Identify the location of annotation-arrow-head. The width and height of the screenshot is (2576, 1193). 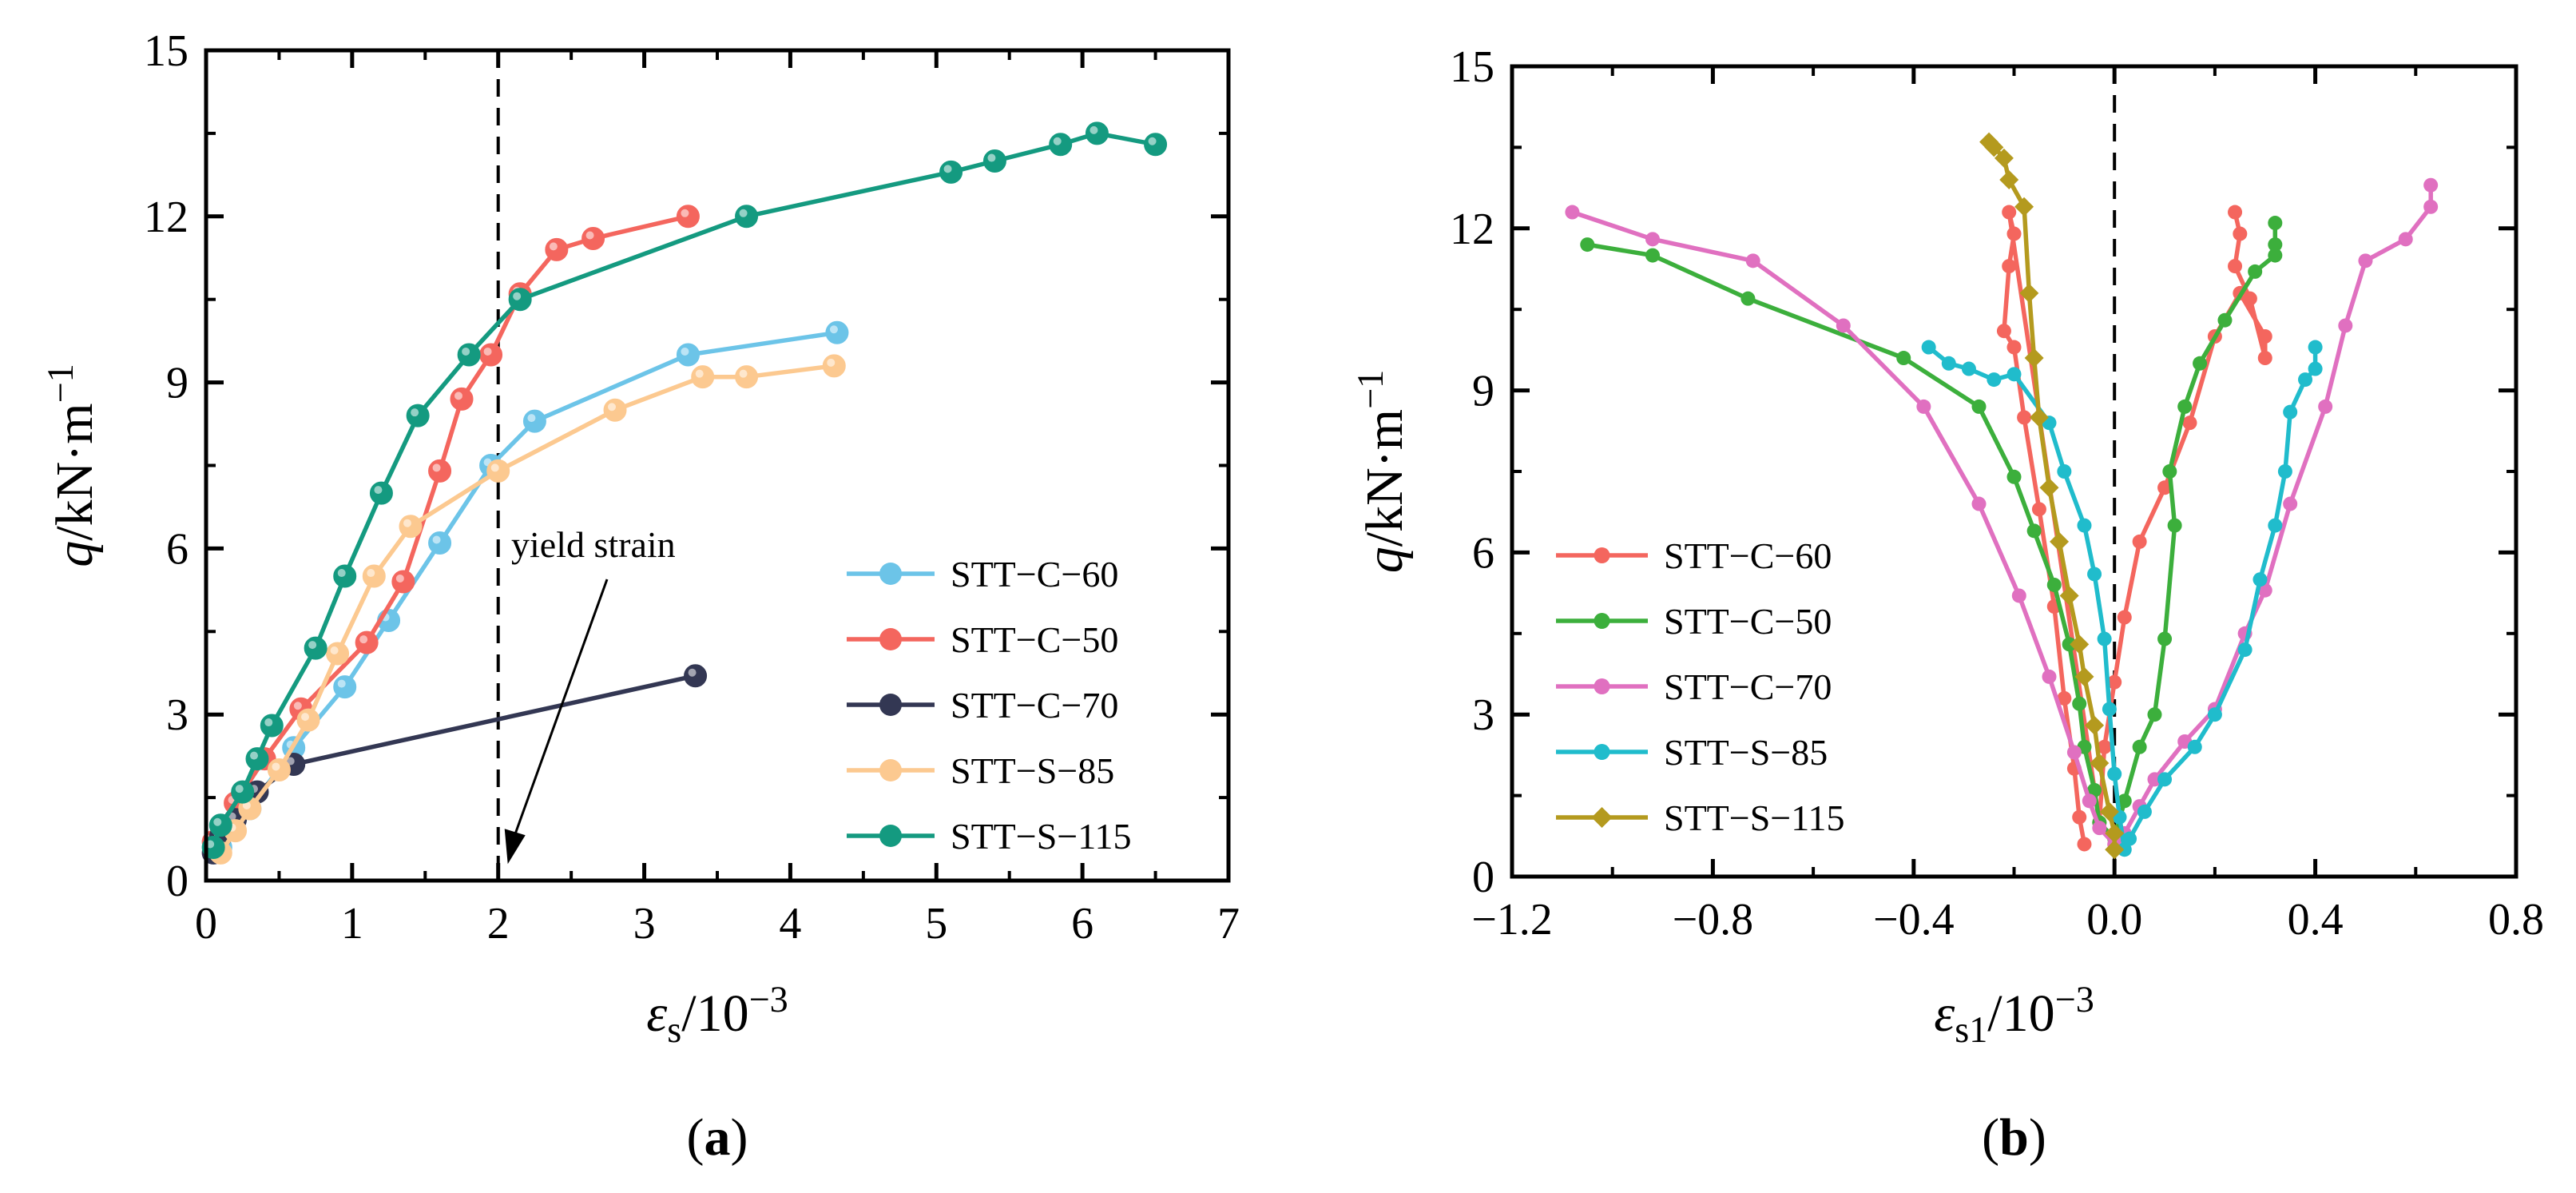
(515, 847).